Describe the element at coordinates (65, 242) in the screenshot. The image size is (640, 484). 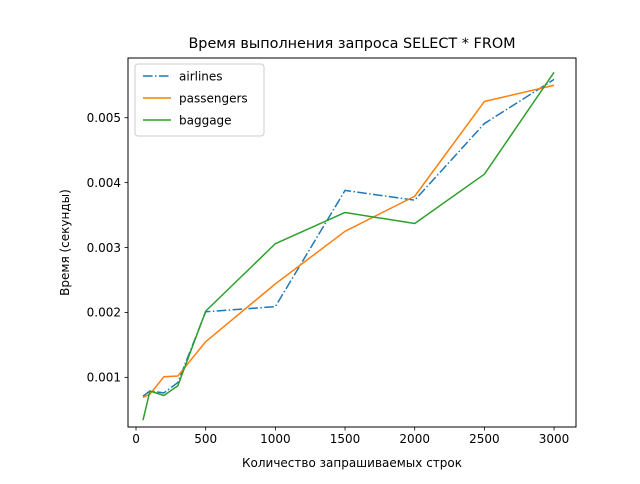
I see `y-axis-label: Время (секунды)` at that location.